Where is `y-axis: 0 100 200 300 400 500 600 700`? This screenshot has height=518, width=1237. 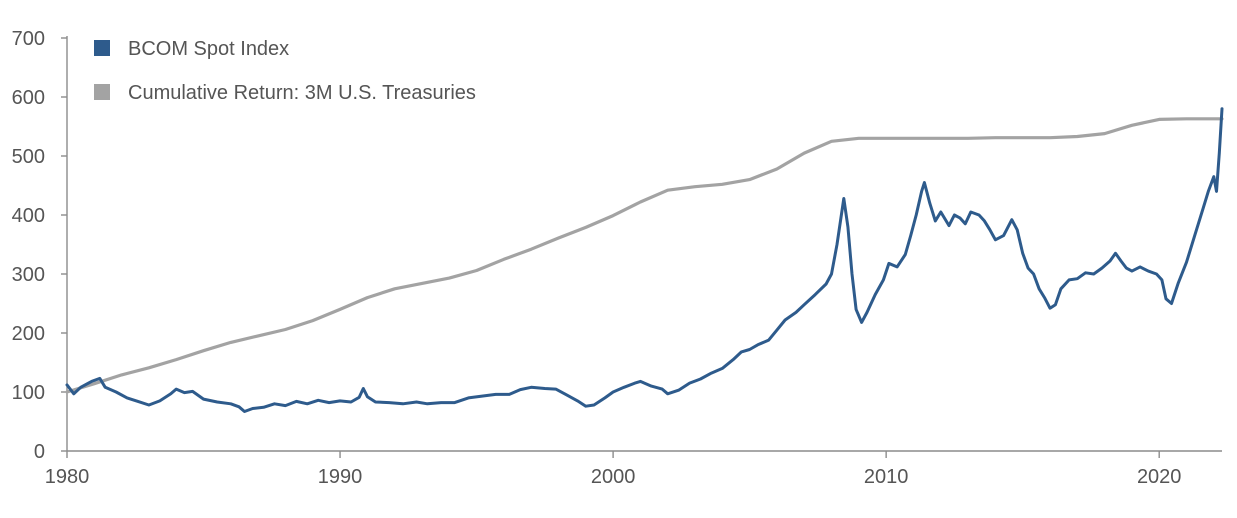 y-axis: 0 100 200 300 400 500 600 700 is located at coordinates (40, 245).